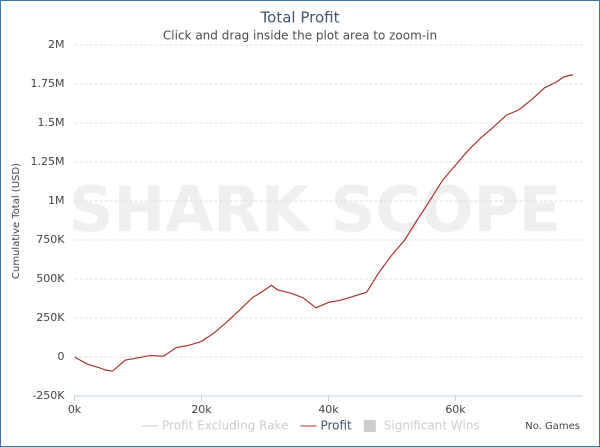 The width and height of the screenshot is (600, 447). What do you see at coordinates (56, 200) in the screenshot?
I see `y-tick-label: 1M` at bounding box center [56, 200].